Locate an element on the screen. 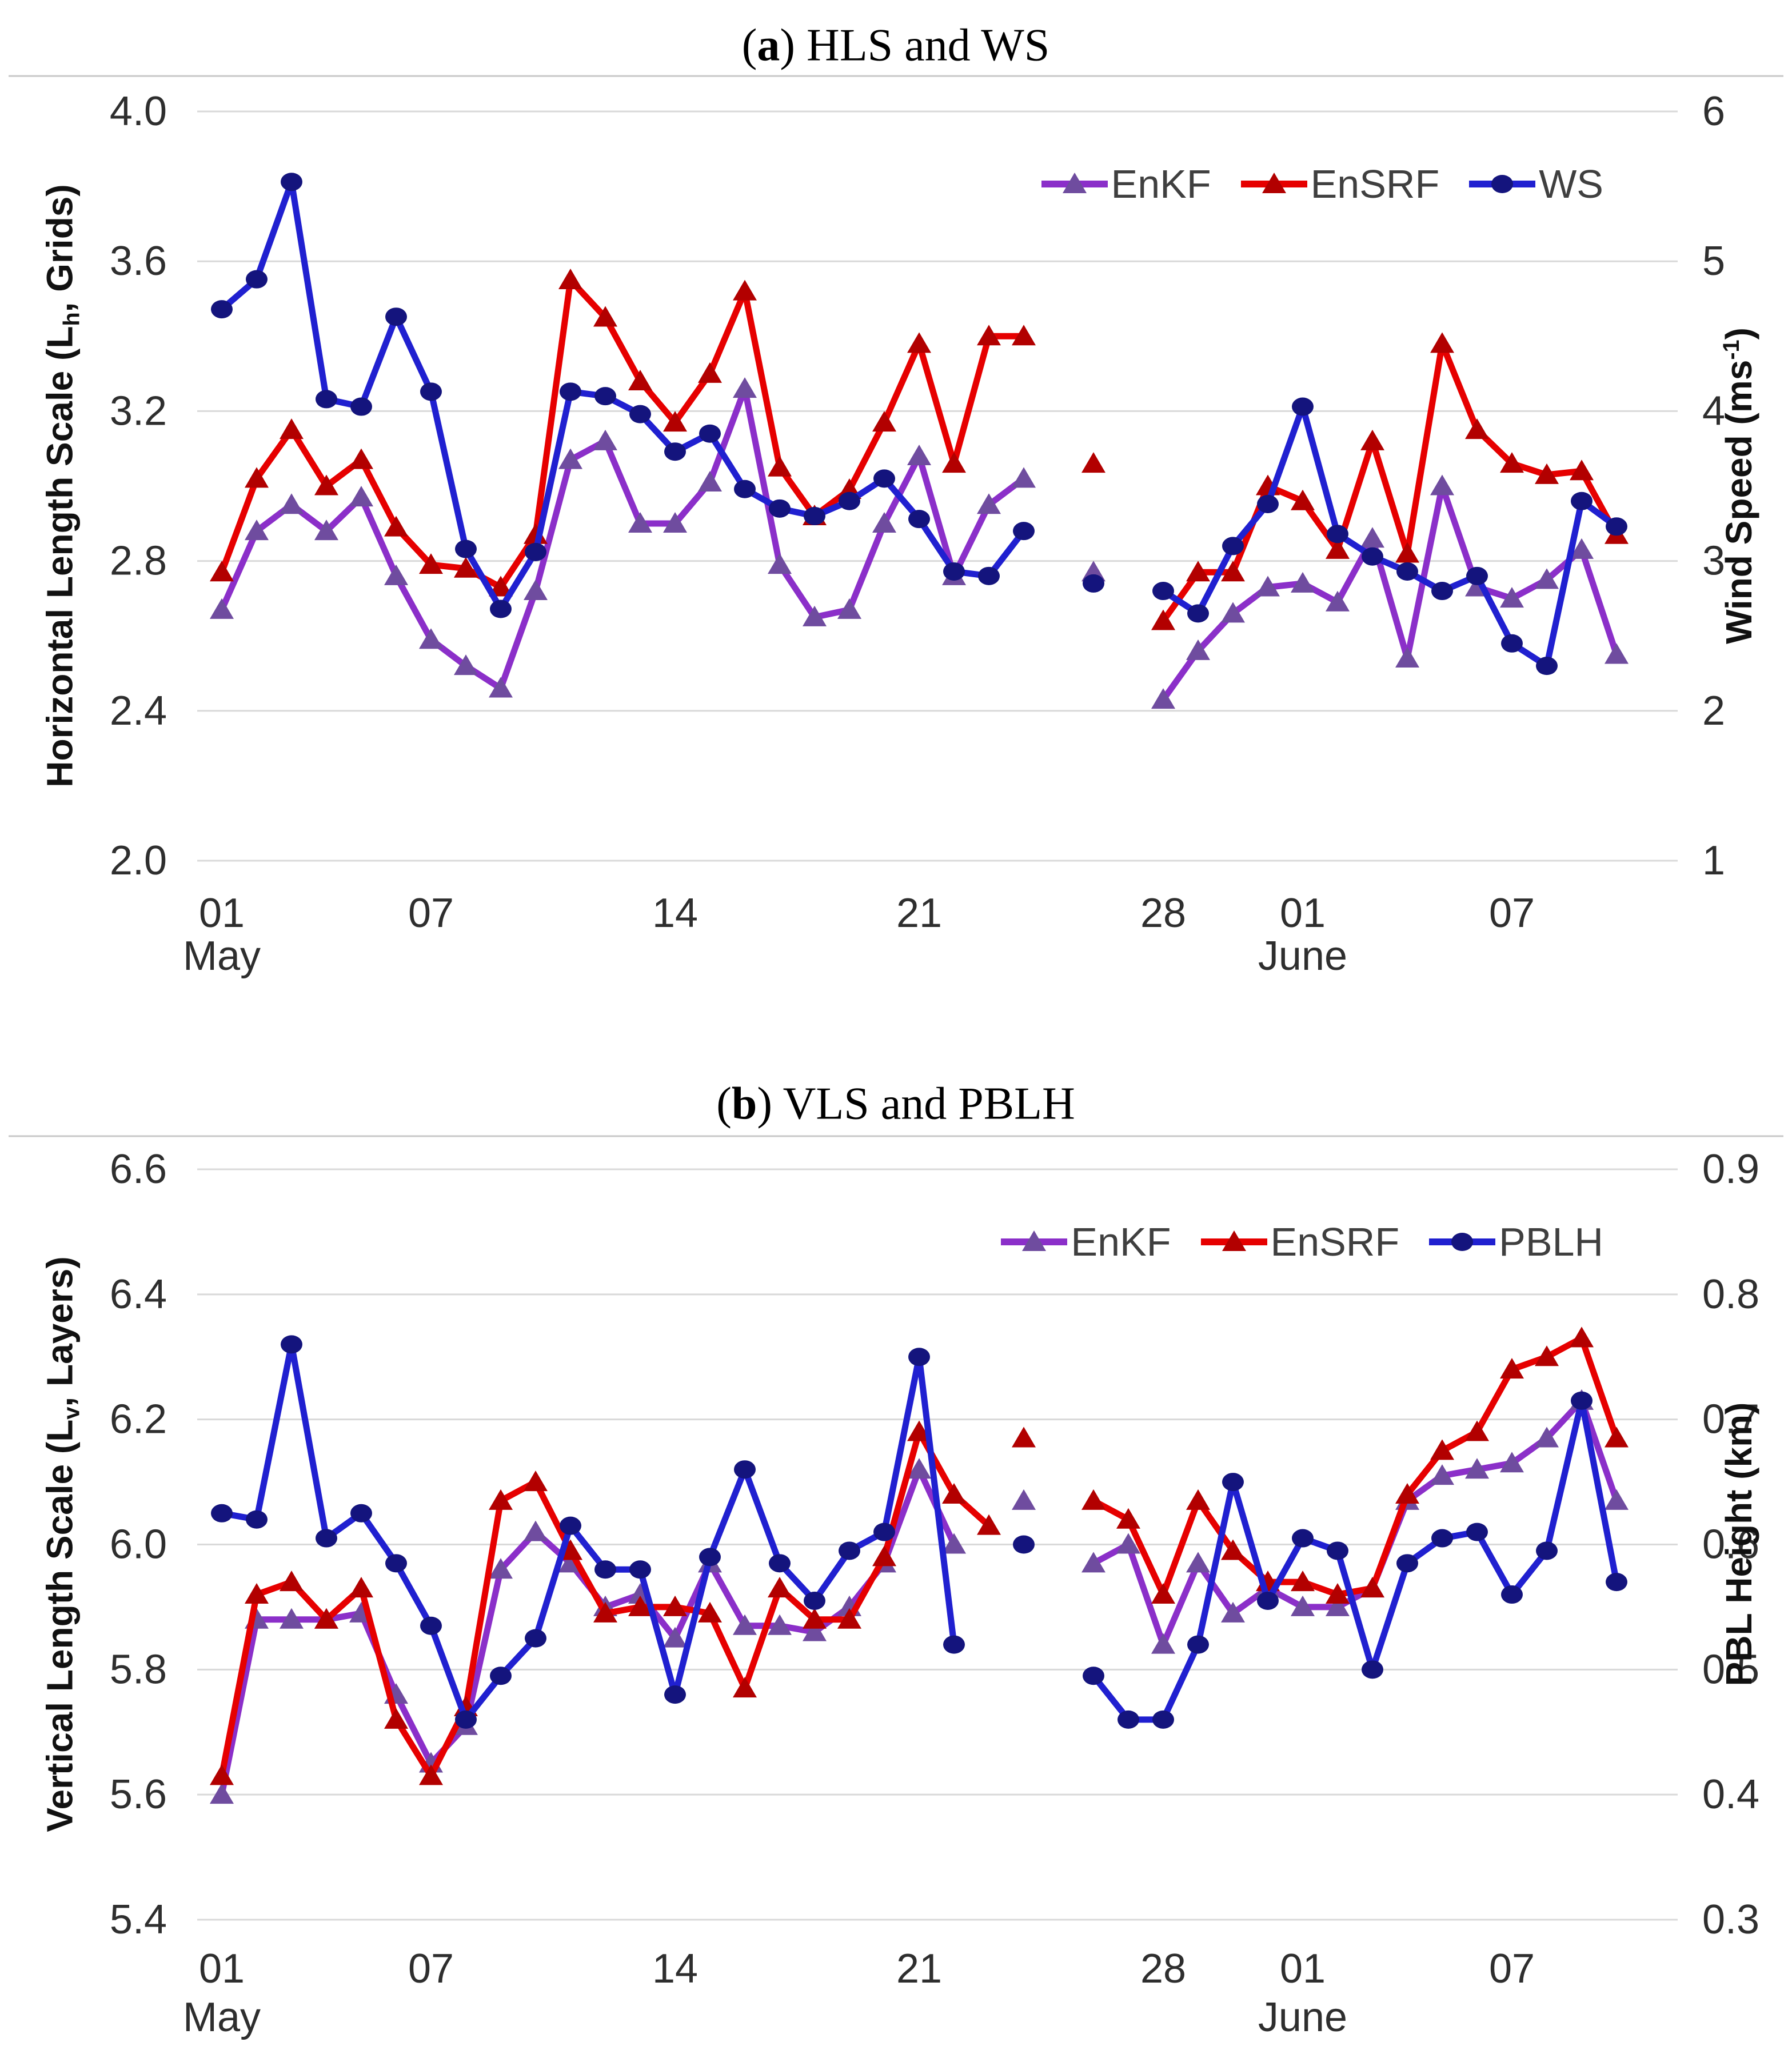  legend-glyph-EnKF is located at coordinates (1074, 183).